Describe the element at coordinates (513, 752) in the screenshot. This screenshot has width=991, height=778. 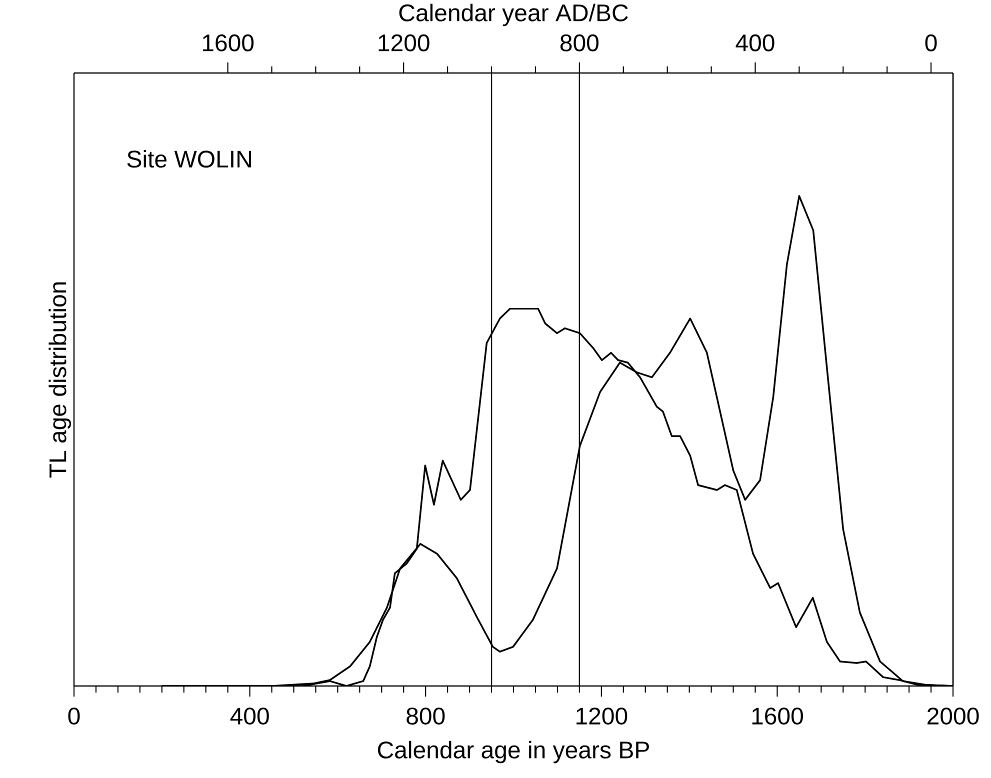
I see `x-axis-title: Calendar age in years BP` at that location.